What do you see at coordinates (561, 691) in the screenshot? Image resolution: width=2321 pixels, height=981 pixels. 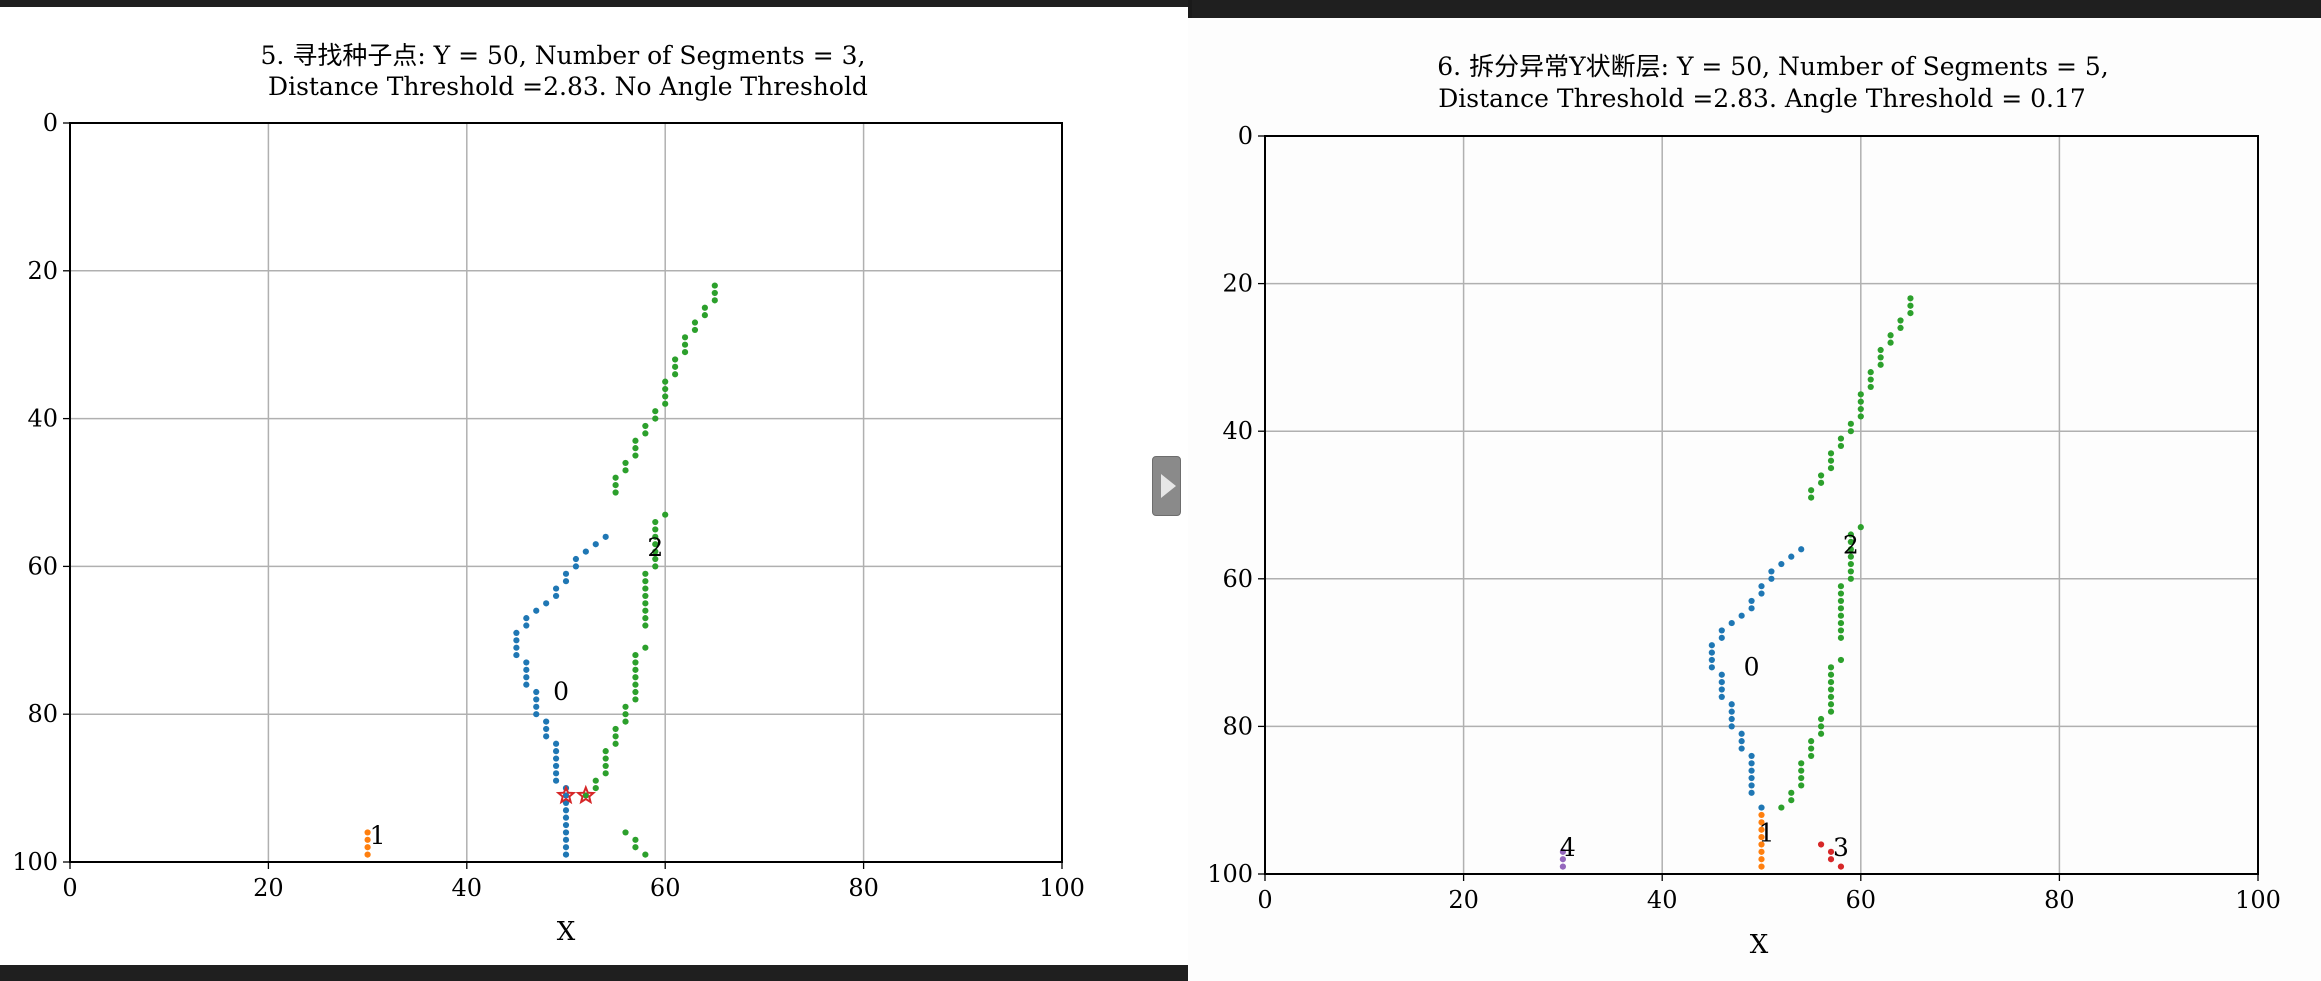 I see `segment-label: 0` at bounding box center [561, 691].